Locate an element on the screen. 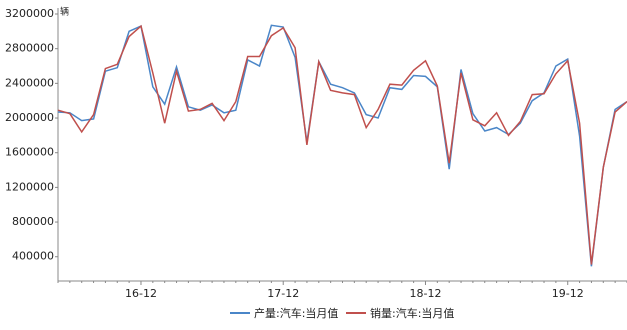 The width and height of the screenshot is (627, 330). x-tick-label: 19-12 is located at coordinates (568, 293).